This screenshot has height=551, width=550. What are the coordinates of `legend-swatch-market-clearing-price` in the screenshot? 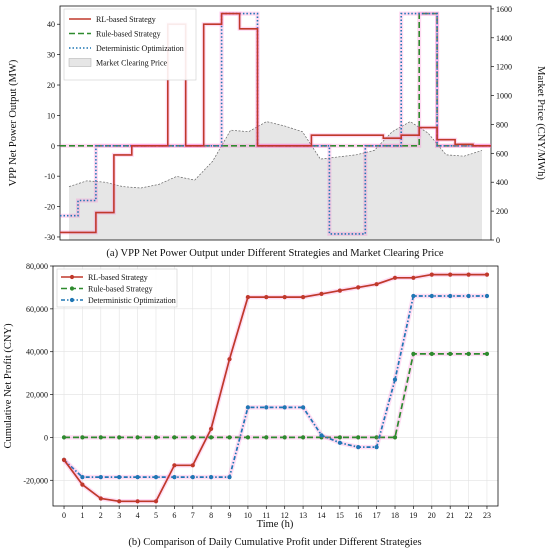 It's located at (80, 62).